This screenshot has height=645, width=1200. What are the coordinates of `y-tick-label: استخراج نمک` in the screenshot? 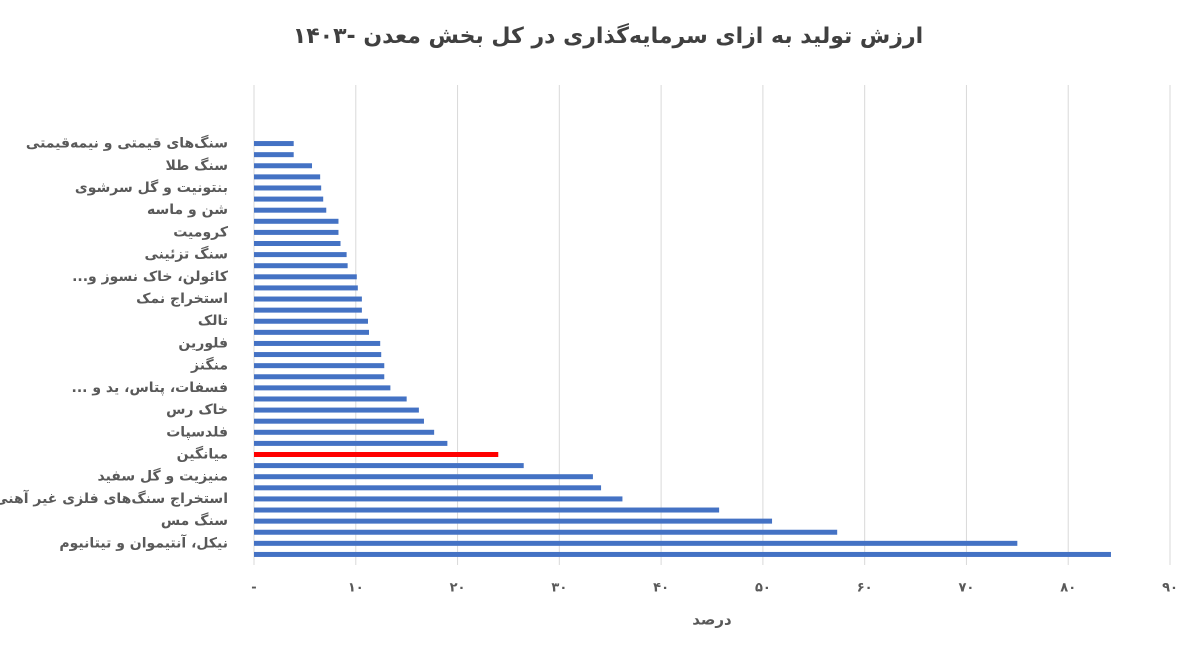 It's located at (182, 299).